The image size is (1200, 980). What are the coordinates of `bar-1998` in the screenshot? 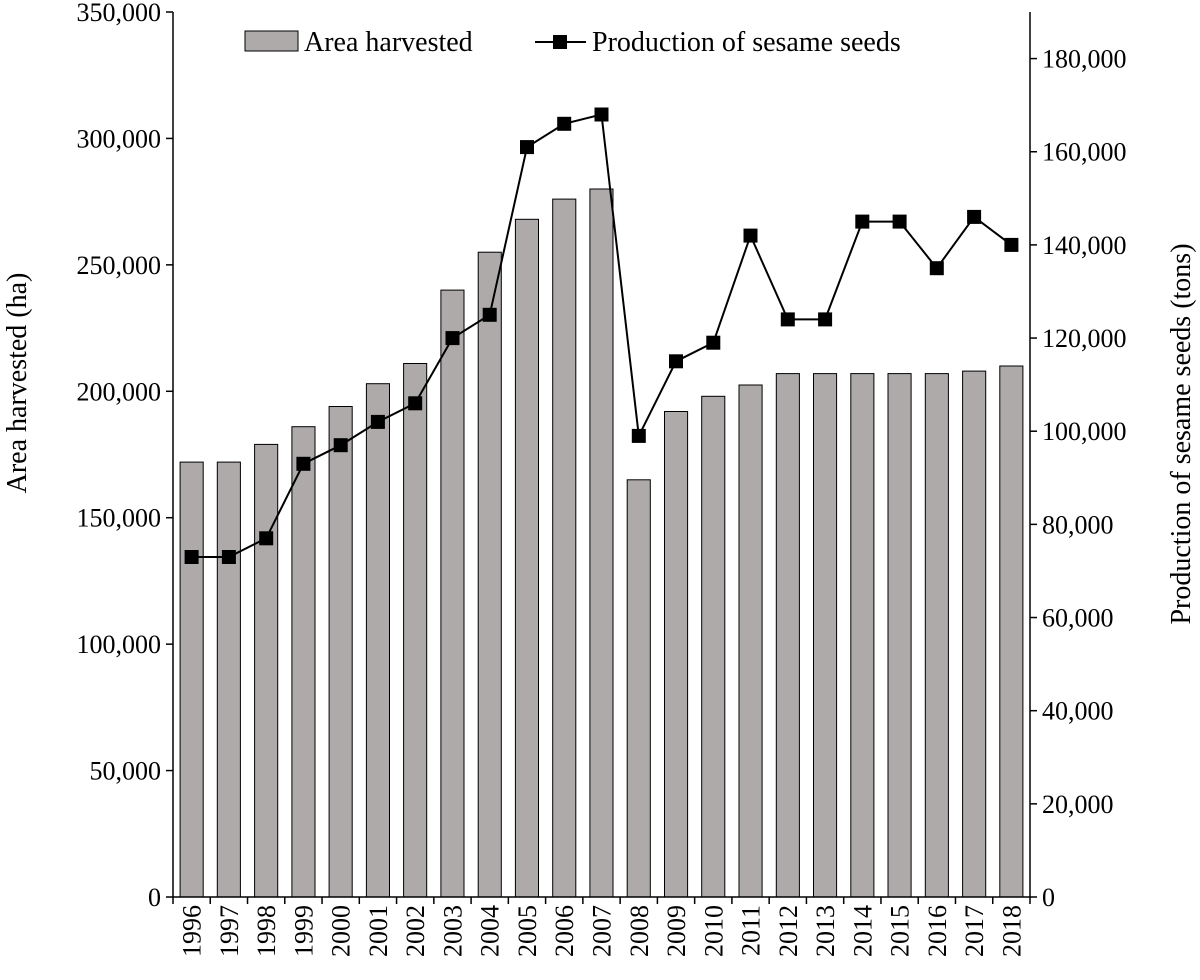 It's located at (266, 670).